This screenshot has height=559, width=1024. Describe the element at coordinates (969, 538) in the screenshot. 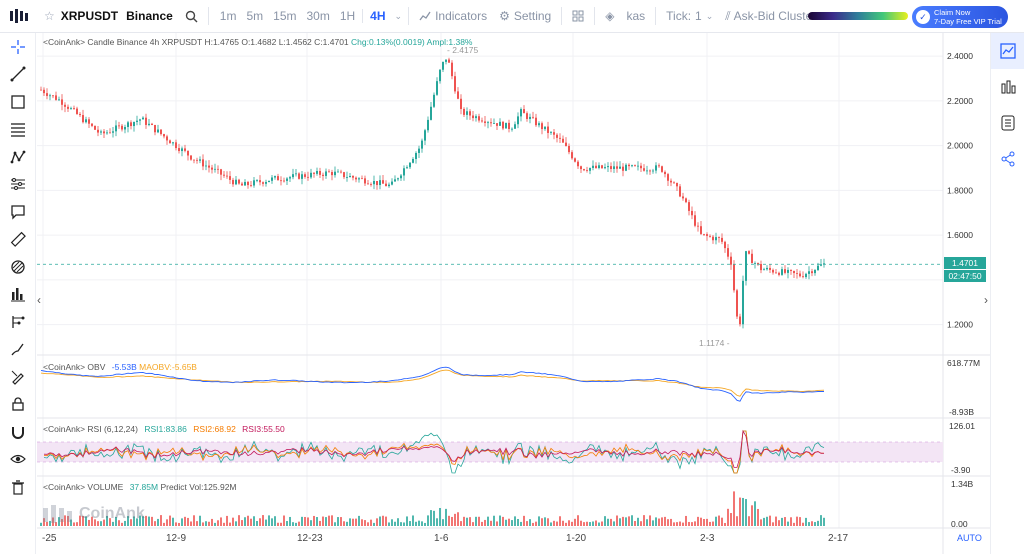

I see `auto-scale-button: AUTO` at that location.